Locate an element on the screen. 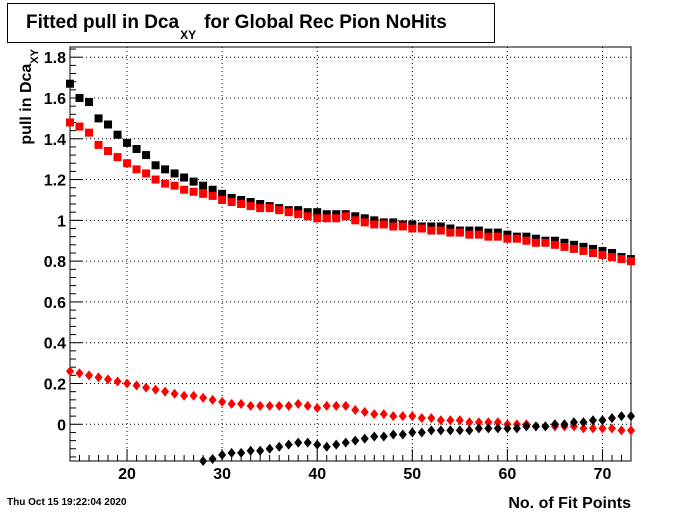 Image resolution: width=700 pixels, height=512 pixels. x-tick-label: 70 is located at coordinates (603, 474).